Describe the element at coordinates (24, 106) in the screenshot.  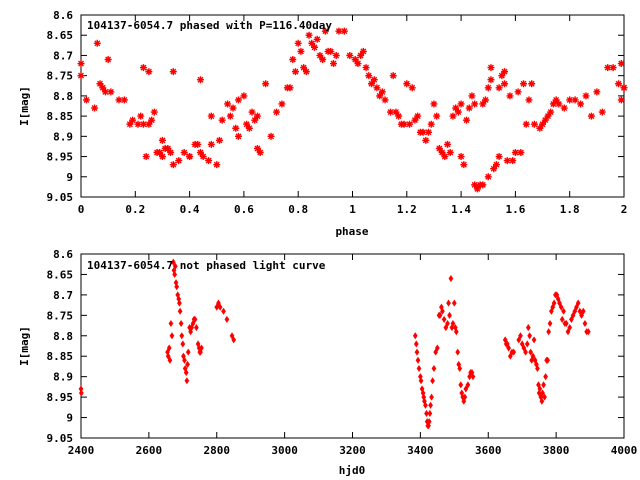
I see `y-axis-label: I[mag]` at that location.